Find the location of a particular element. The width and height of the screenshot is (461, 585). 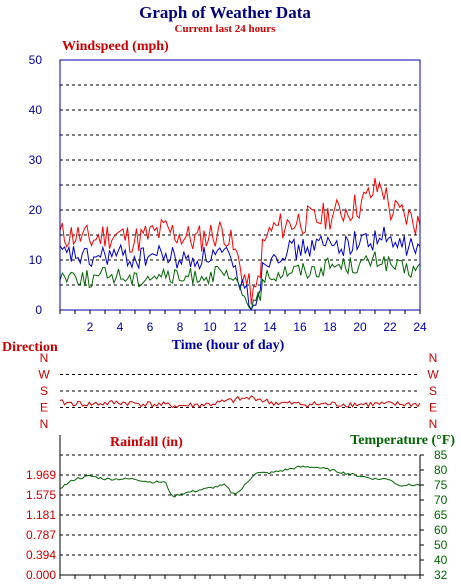

windspeed-x-tick: 10 is located at coordinates (210, 327).